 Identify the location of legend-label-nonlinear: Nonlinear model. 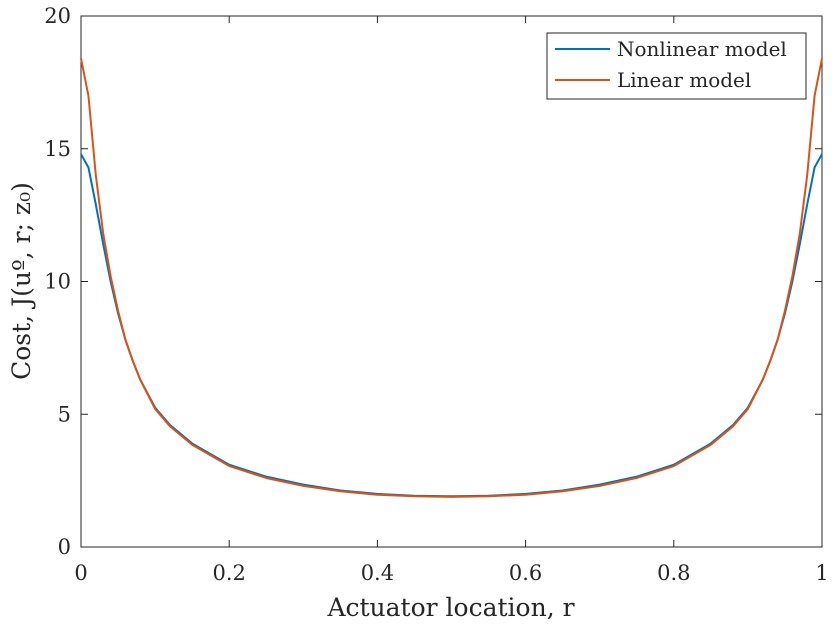
(702, 49).